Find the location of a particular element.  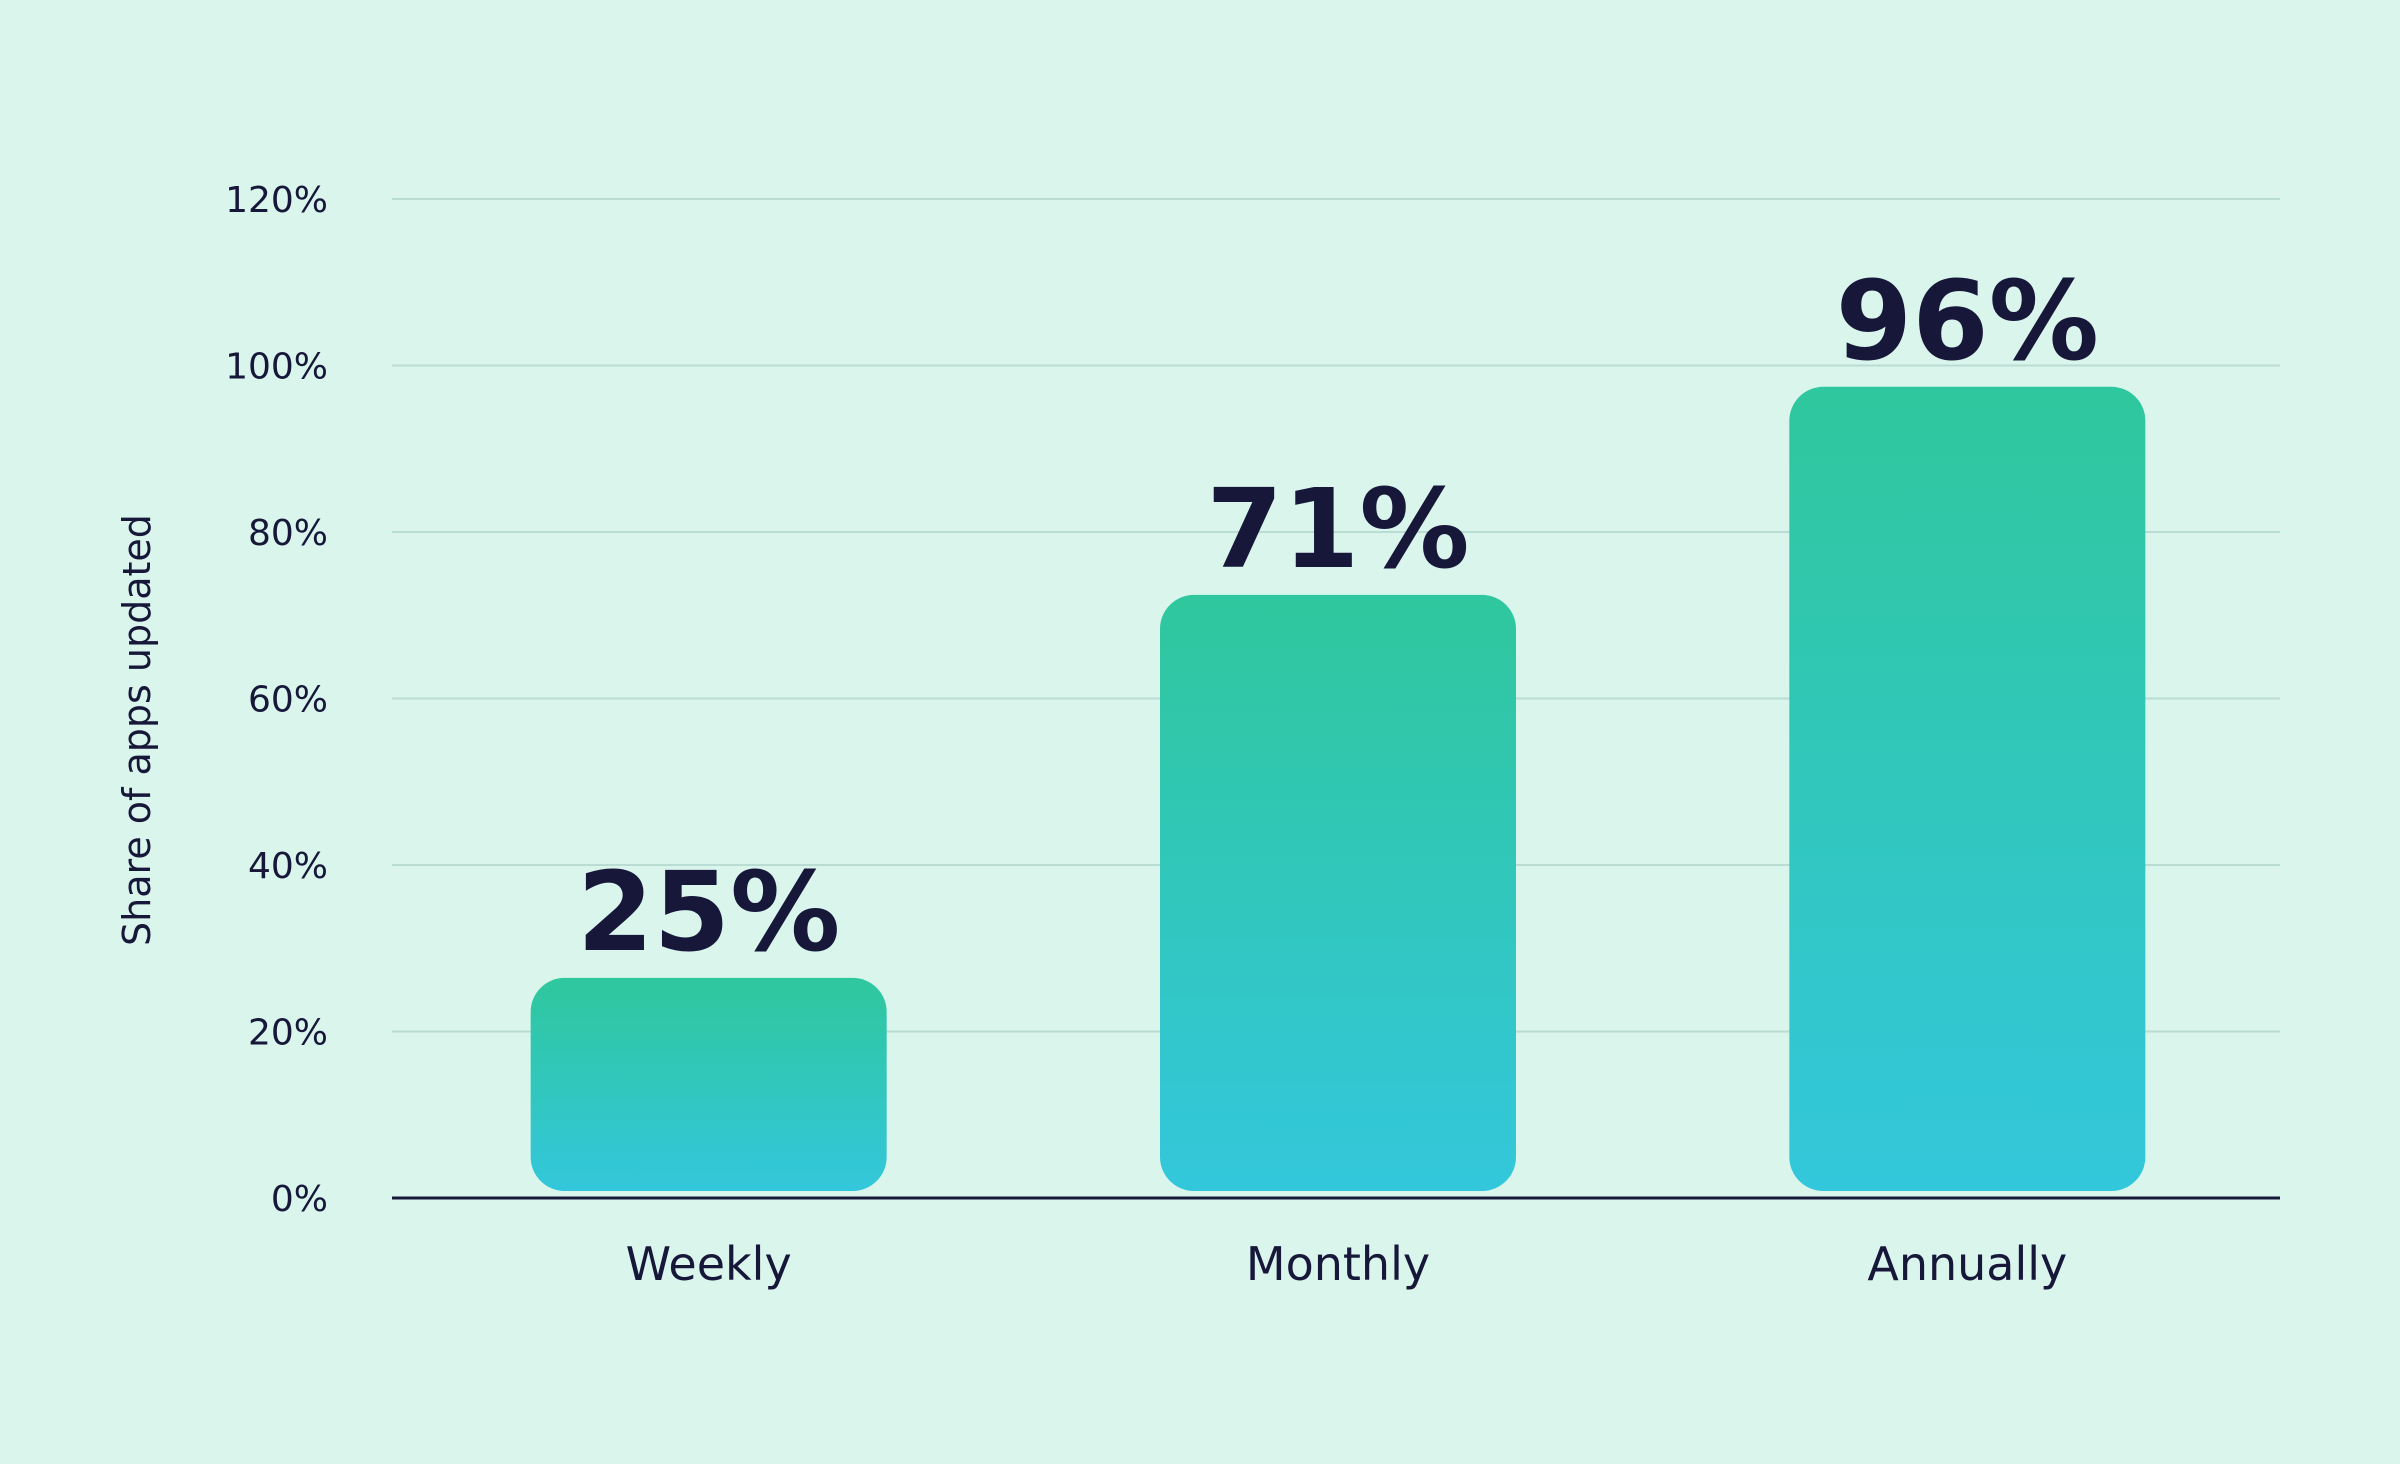

category-label-annually: Annually is located at coordinates (1967, 1264).